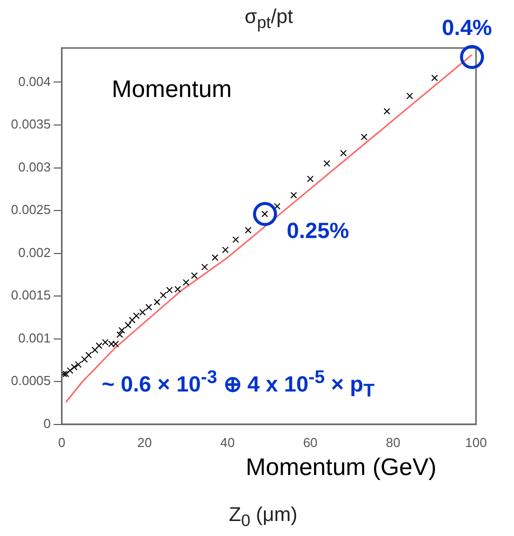 This screenshot has height=536, width=514. I want to click on x-tick-label: 60, so click(310, 442).